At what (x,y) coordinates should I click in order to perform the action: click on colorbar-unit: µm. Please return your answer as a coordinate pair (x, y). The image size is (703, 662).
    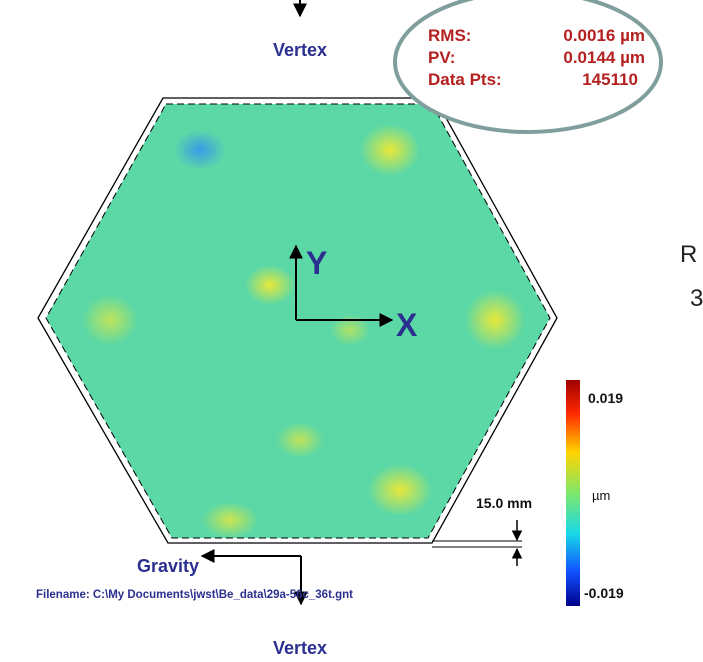
    Looking at the image, I should click on (601, 495).